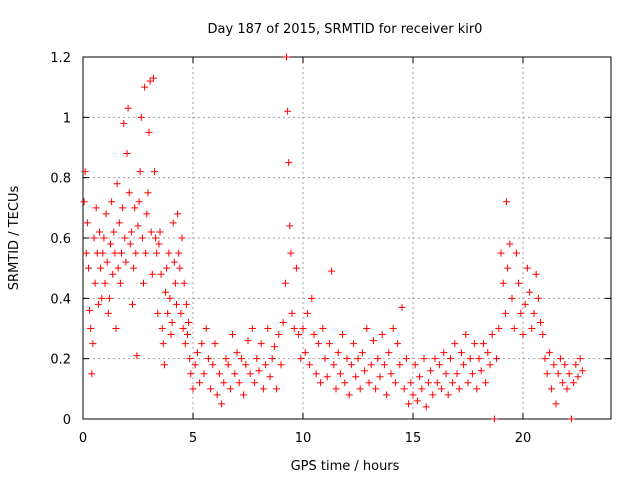  Describe the element at coordinates (60, 299) in the screenshot. I see `y-tick-label: 0.4` at that location.